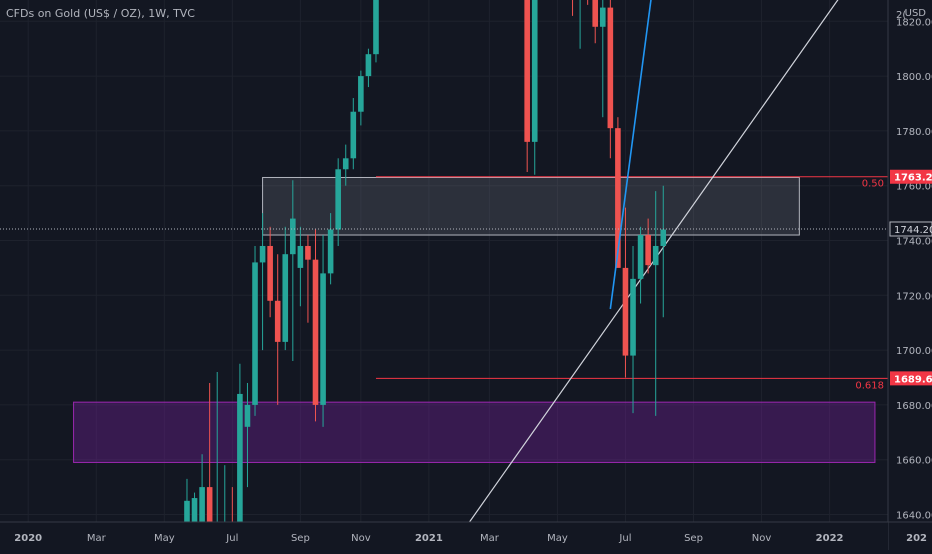 The width and height of the screenshot is (932, 554). Describe the element at coordinates (914, 351) in the screenshot. I see `price-tick-label: 1700.00` at that location.